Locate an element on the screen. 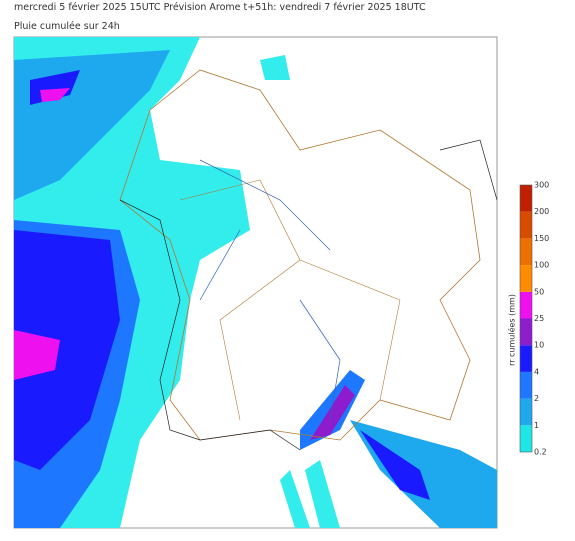 The image size is (575, 541). colorbar-tick-label: 100 is located at coordinates (541, 265).